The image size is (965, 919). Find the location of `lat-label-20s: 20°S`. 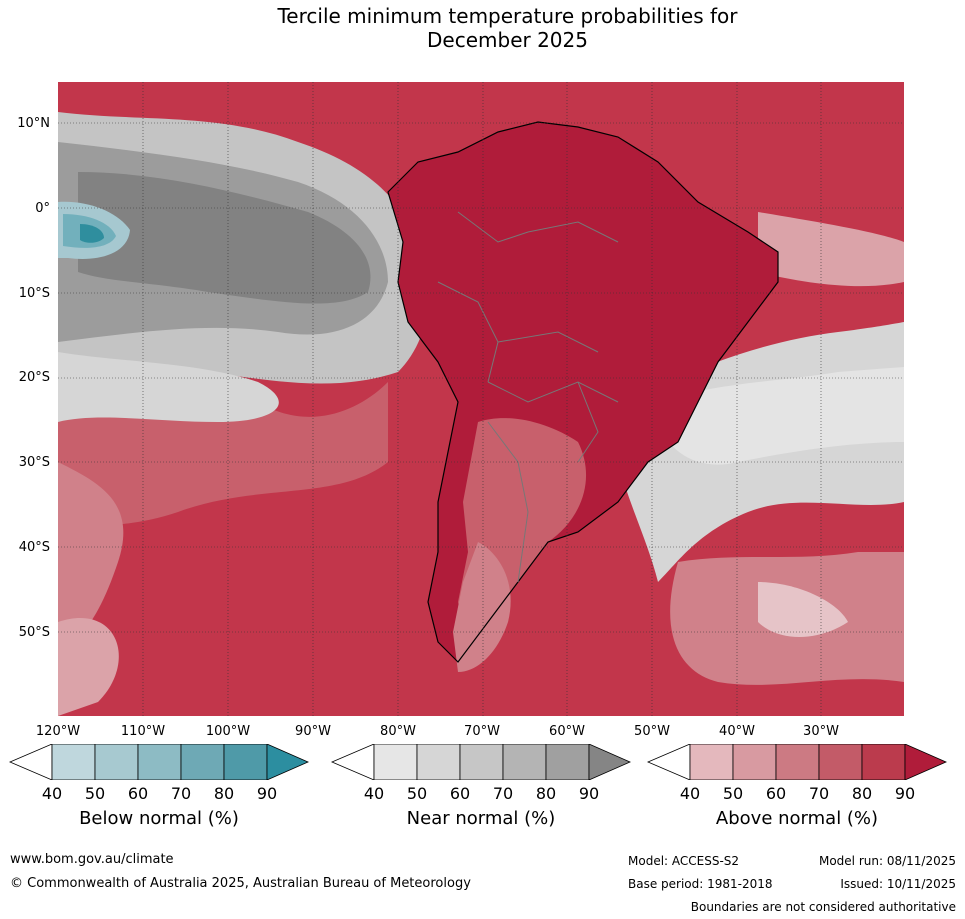

lat-label-20s: 20°S is located at coordinates (34, 377).